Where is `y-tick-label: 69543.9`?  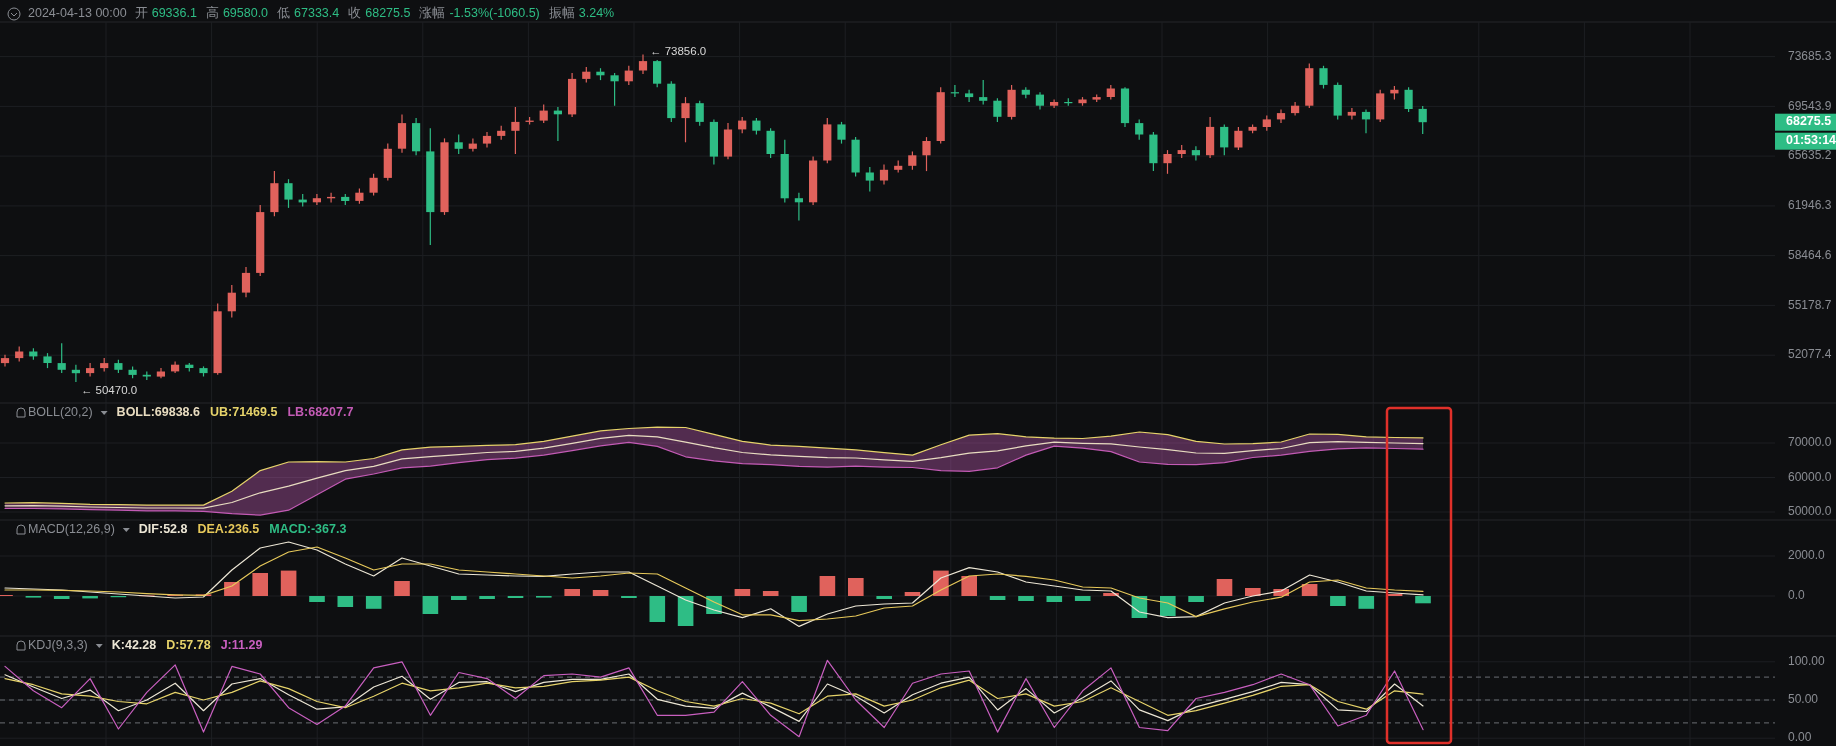 y-tick-label: 69543.9 is located at coordinates (1810, 105).